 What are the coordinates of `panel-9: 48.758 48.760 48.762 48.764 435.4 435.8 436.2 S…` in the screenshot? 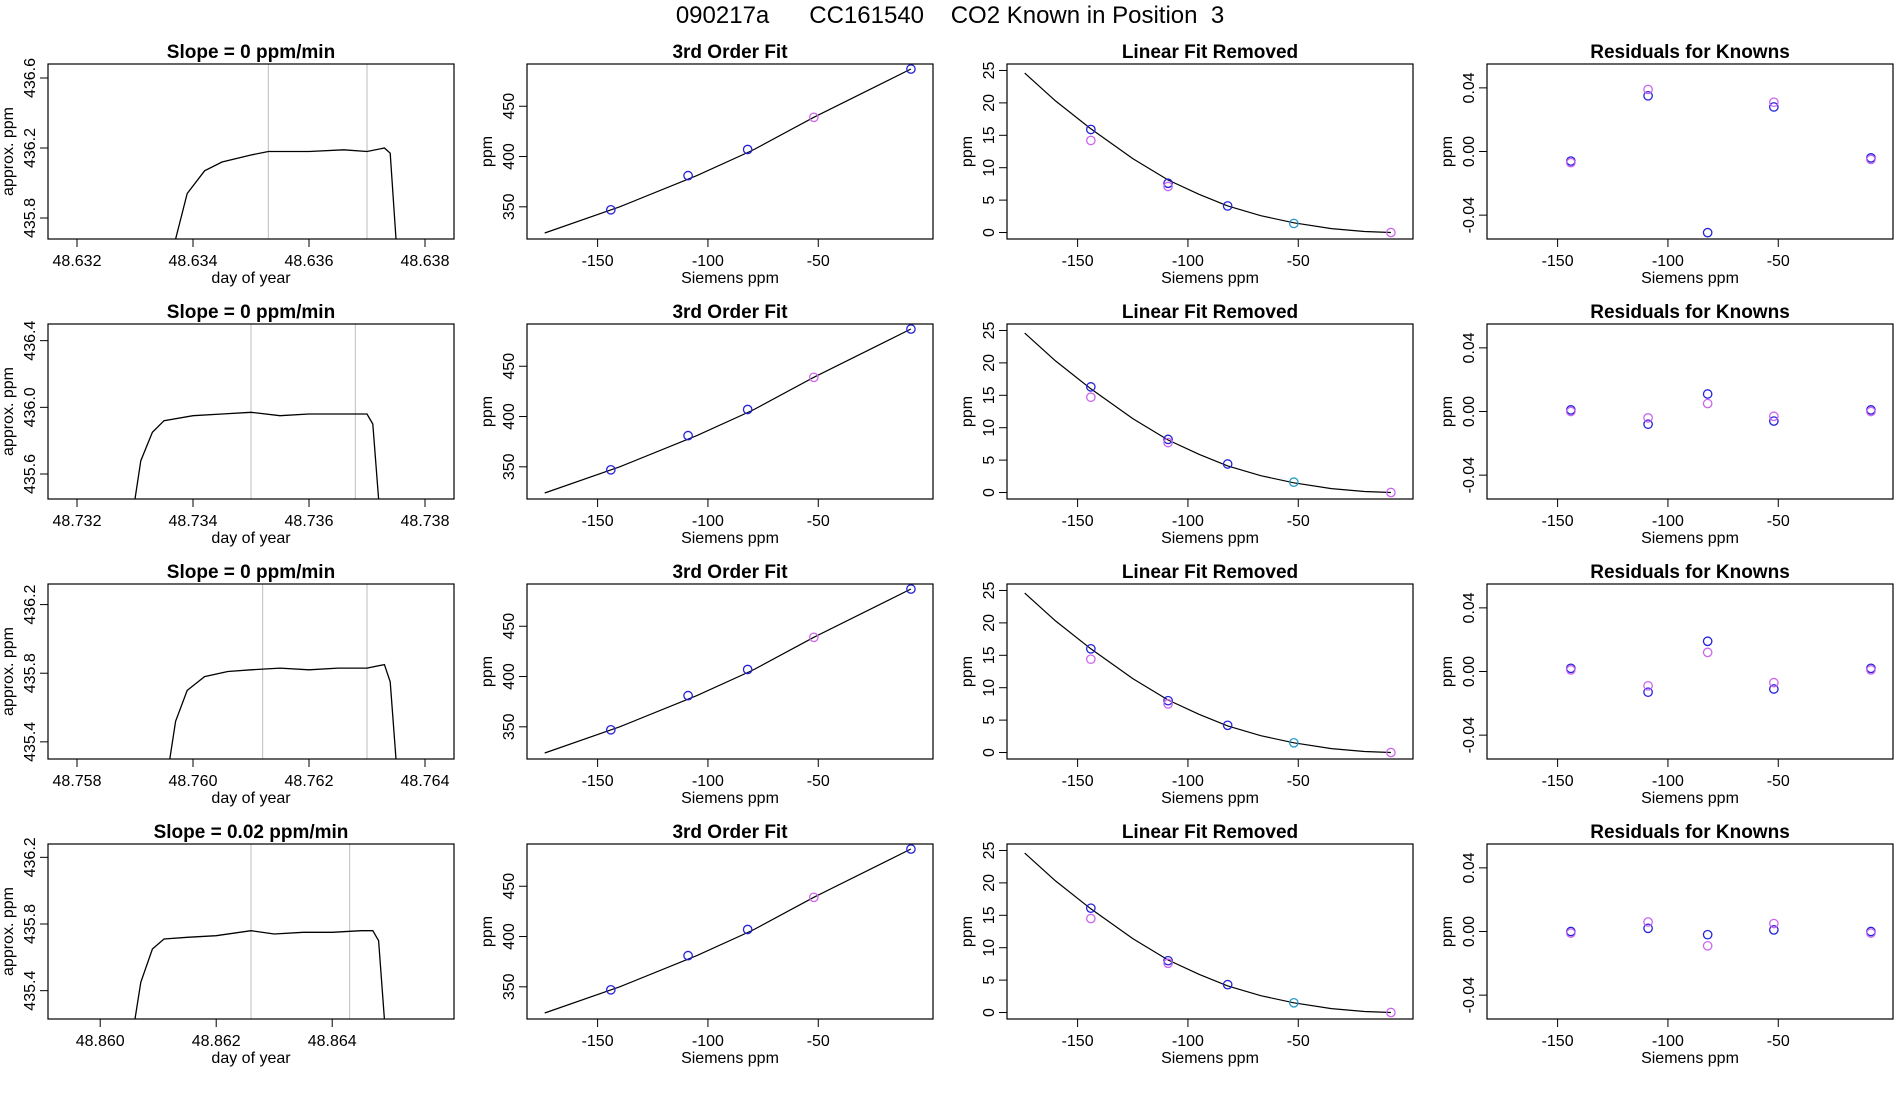 It's located at (227, 684).